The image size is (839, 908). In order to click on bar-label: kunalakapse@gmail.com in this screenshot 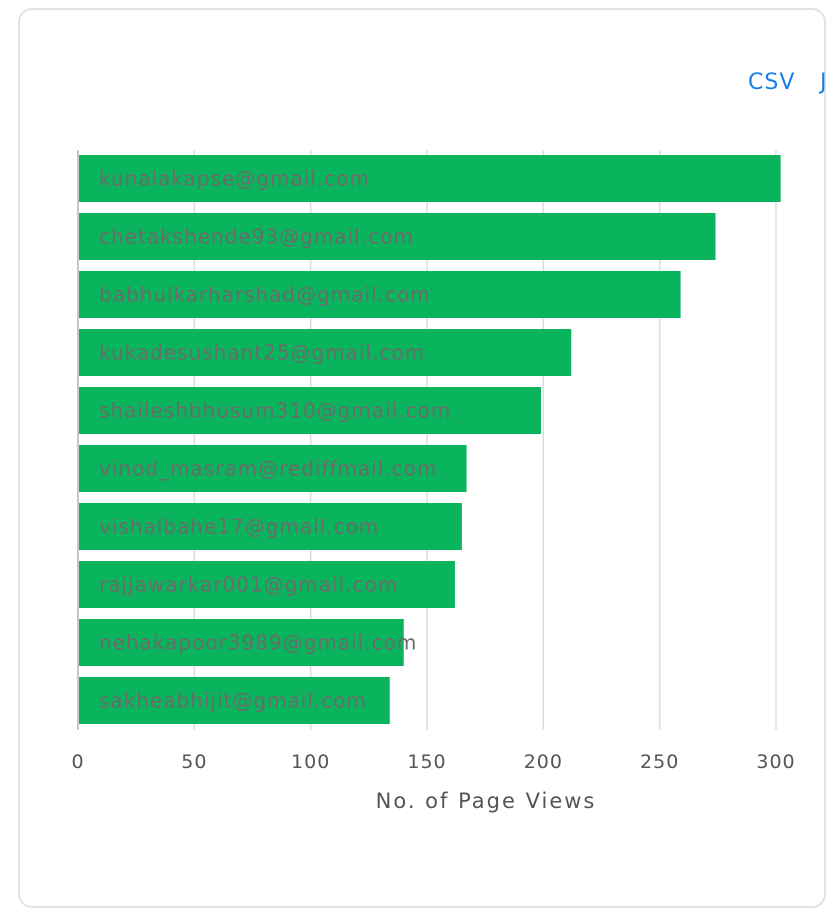, I will do `click(234, 179)`.